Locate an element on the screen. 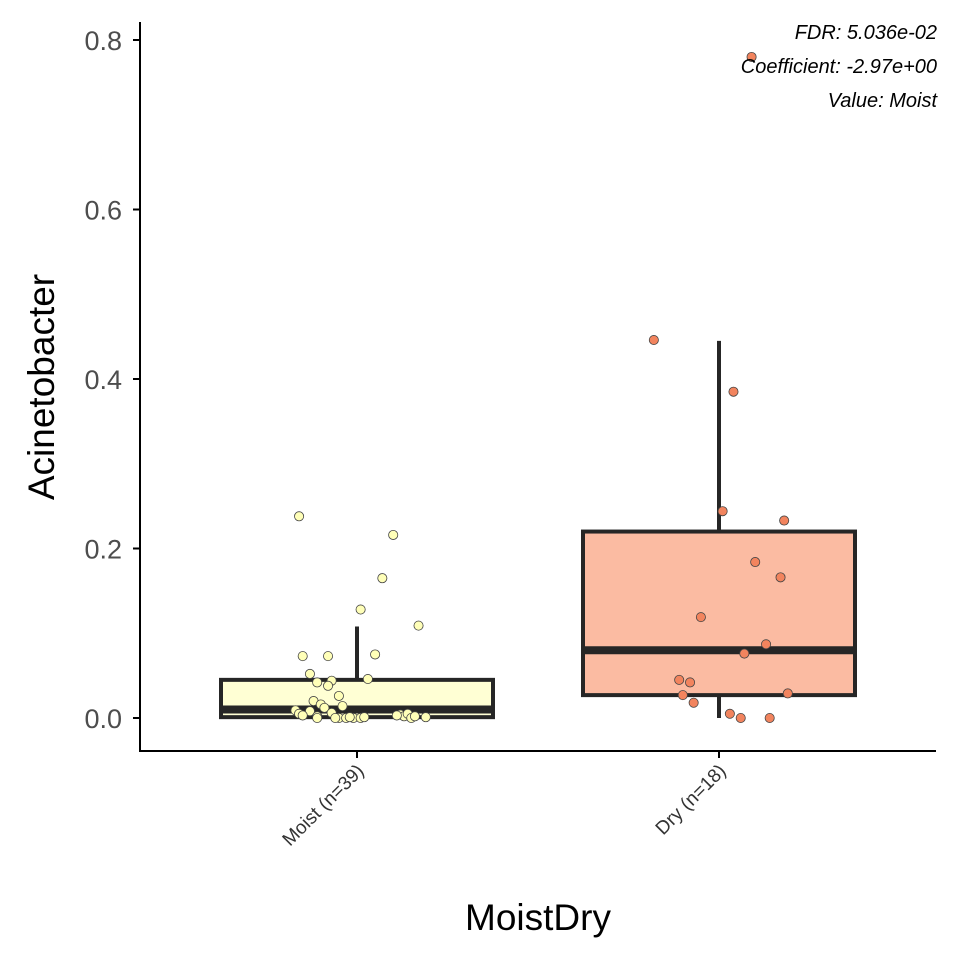 The width and height of the screenshot is (960, 960). x-tick-label: Moist (n=39) is located at coordinates (324, 806).